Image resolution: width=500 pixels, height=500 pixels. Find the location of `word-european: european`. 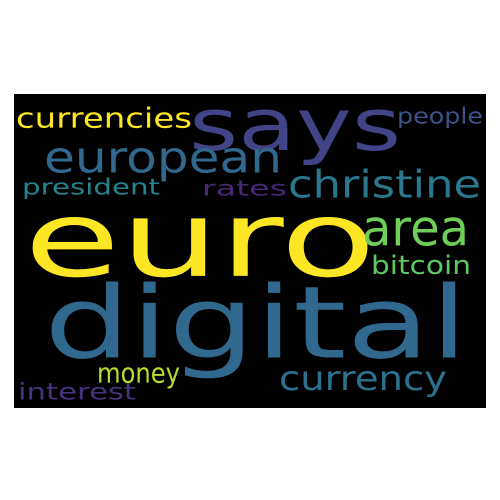

word-european: european is located at coordinates (163, 157).